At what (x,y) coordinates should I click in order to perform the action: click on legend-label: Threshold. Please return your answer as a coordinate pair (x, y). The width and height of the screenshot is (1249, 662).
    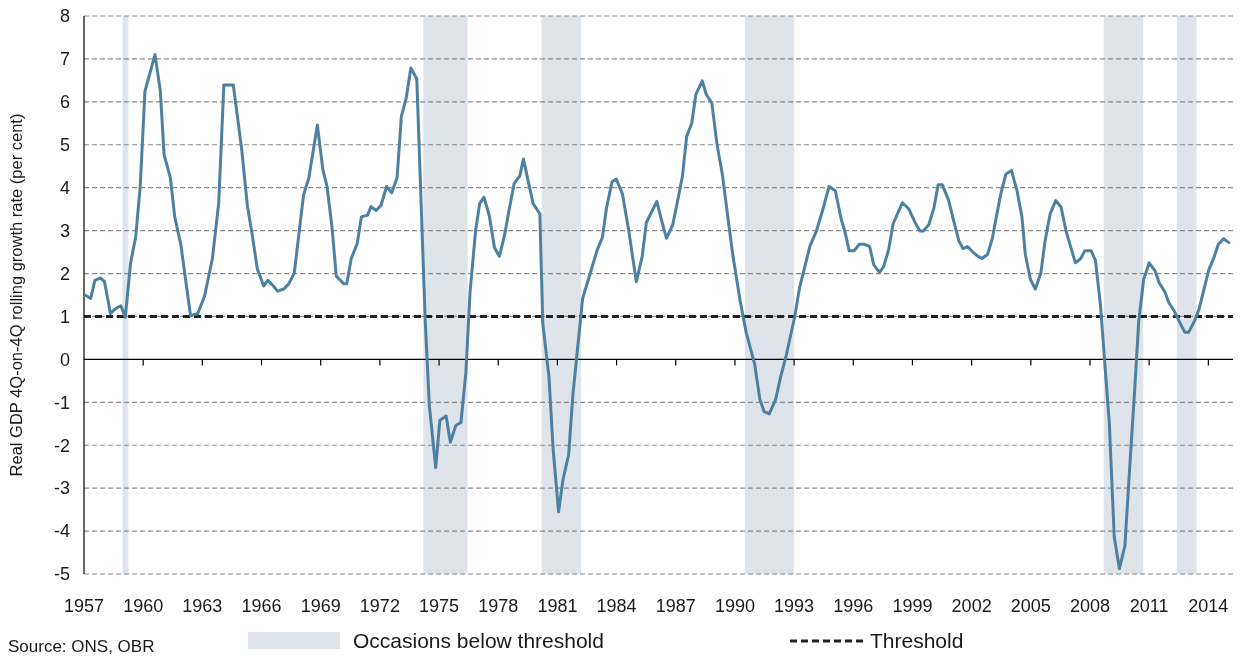
    Looking at the image, I should click on (917, 641).